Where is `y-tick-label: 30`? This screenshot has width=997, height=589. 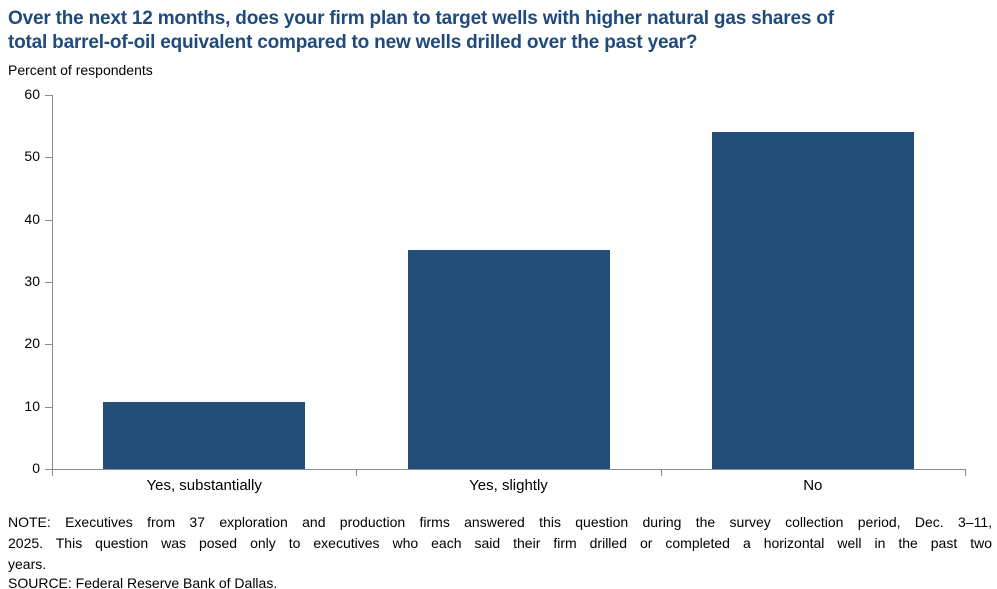
y-tick-label: 30 is located at coordinates (32, 281).